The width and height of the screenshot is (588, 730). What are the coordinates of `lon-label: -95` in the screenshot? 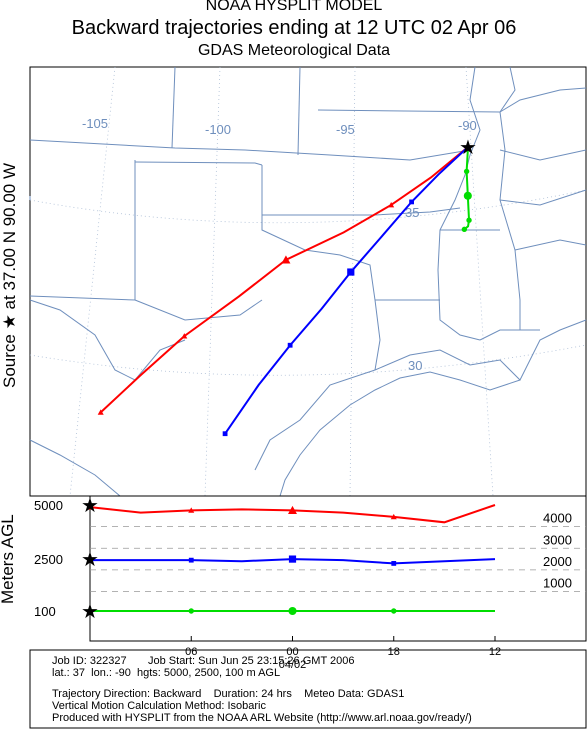 It's located at (345, 129).